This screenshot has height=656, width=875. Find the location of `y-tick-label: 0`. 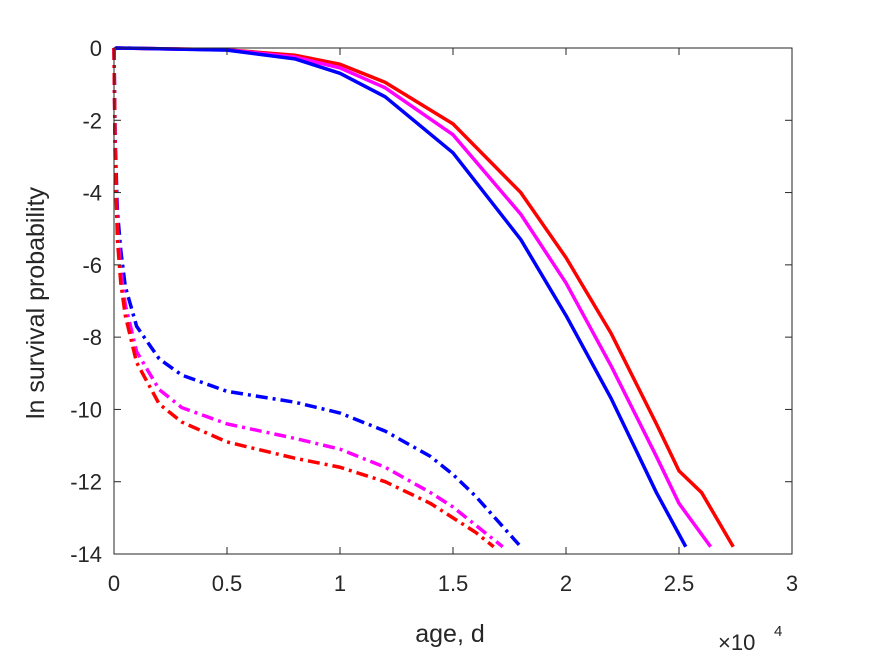

y-tick-label: 0 is located at coordinates (96, 48).